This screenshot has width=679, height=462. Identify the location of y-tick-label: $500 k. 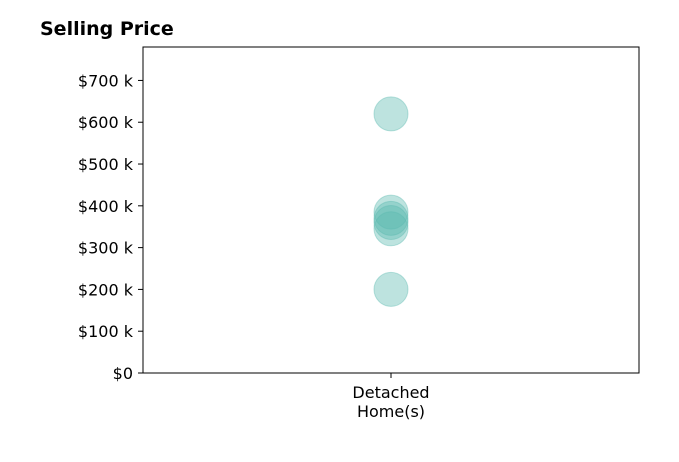
(106, 164).